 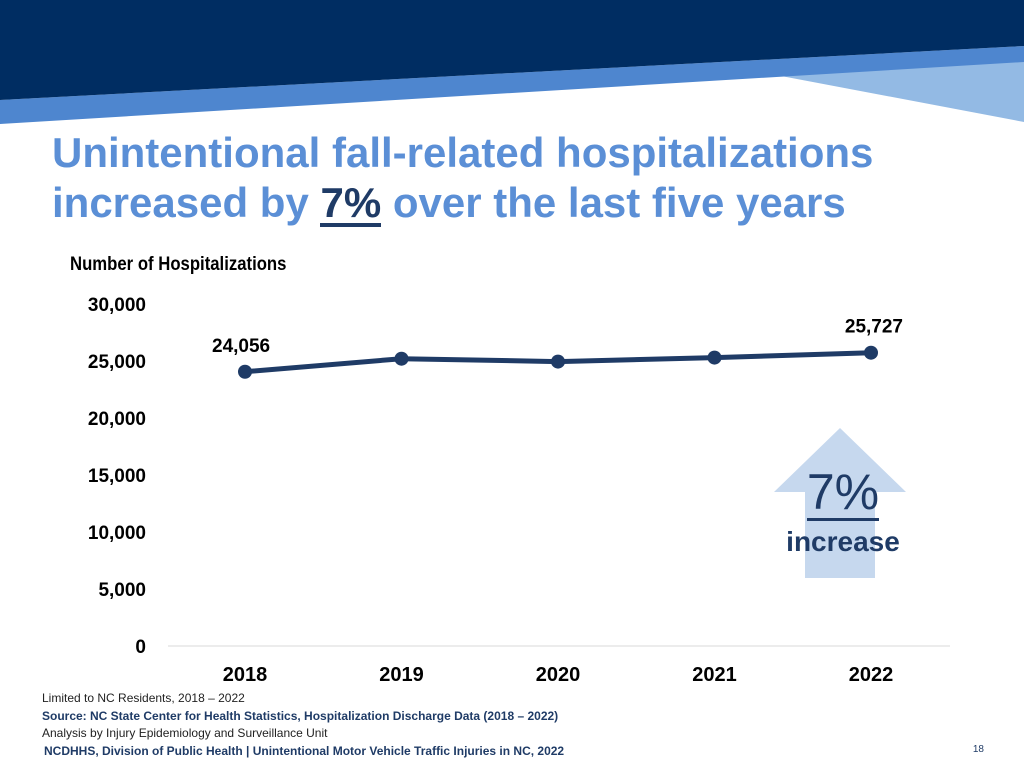 What do you see at coordinates (117, 362) in the screenshot?
I see `y-tick-label: 25,000` at bounding box center [117, 362].